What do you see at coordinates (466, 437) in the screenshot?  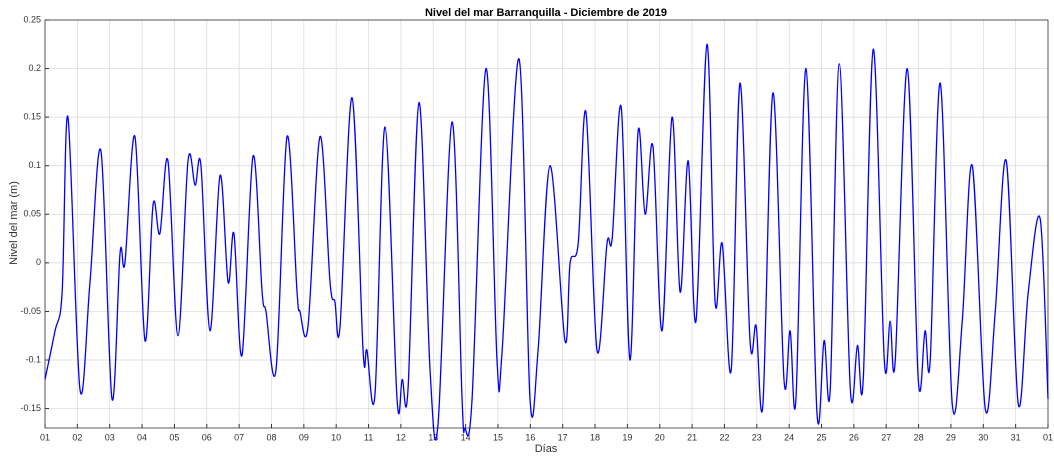 I see `x-tick-label: 14` at bounding box center [466, 437].